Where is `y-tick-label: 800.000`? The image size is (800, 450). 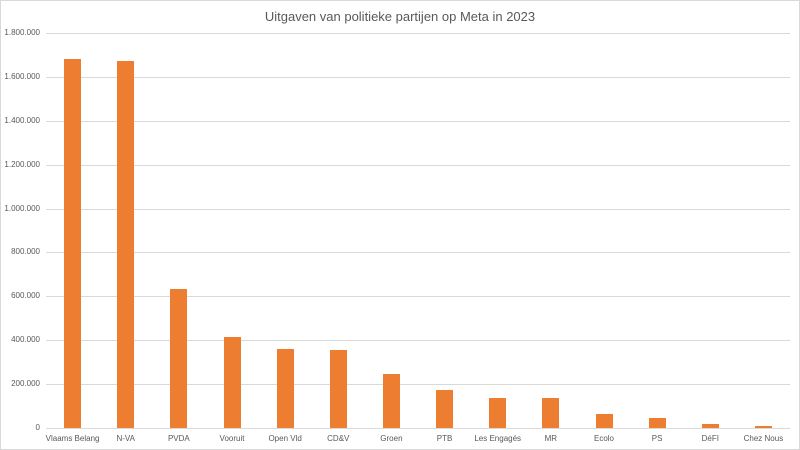
y-tick-label: 800.000 is located at coordinates (25, 252).